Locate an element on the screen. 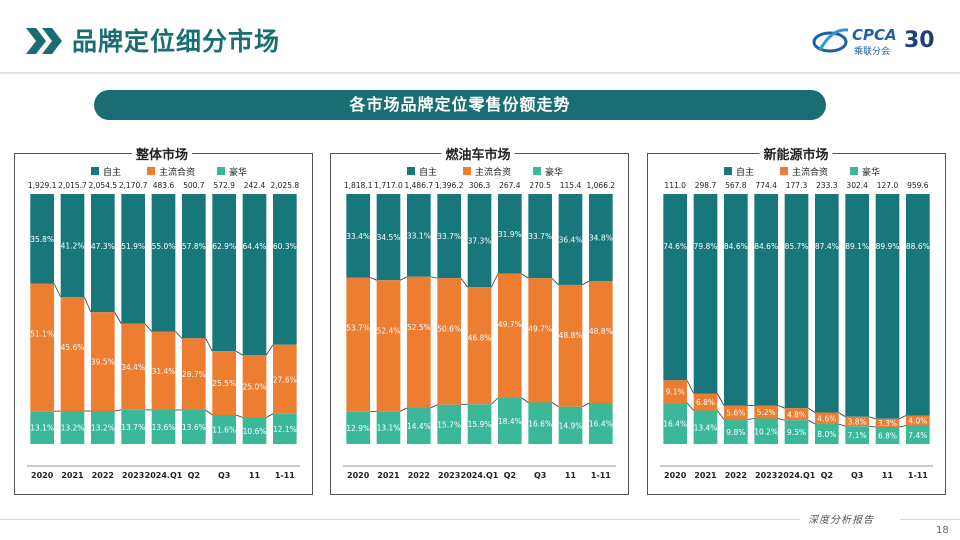 This screenshot has width=960, height=540. data-label: 16.4% is located at coordinates (601, 424).